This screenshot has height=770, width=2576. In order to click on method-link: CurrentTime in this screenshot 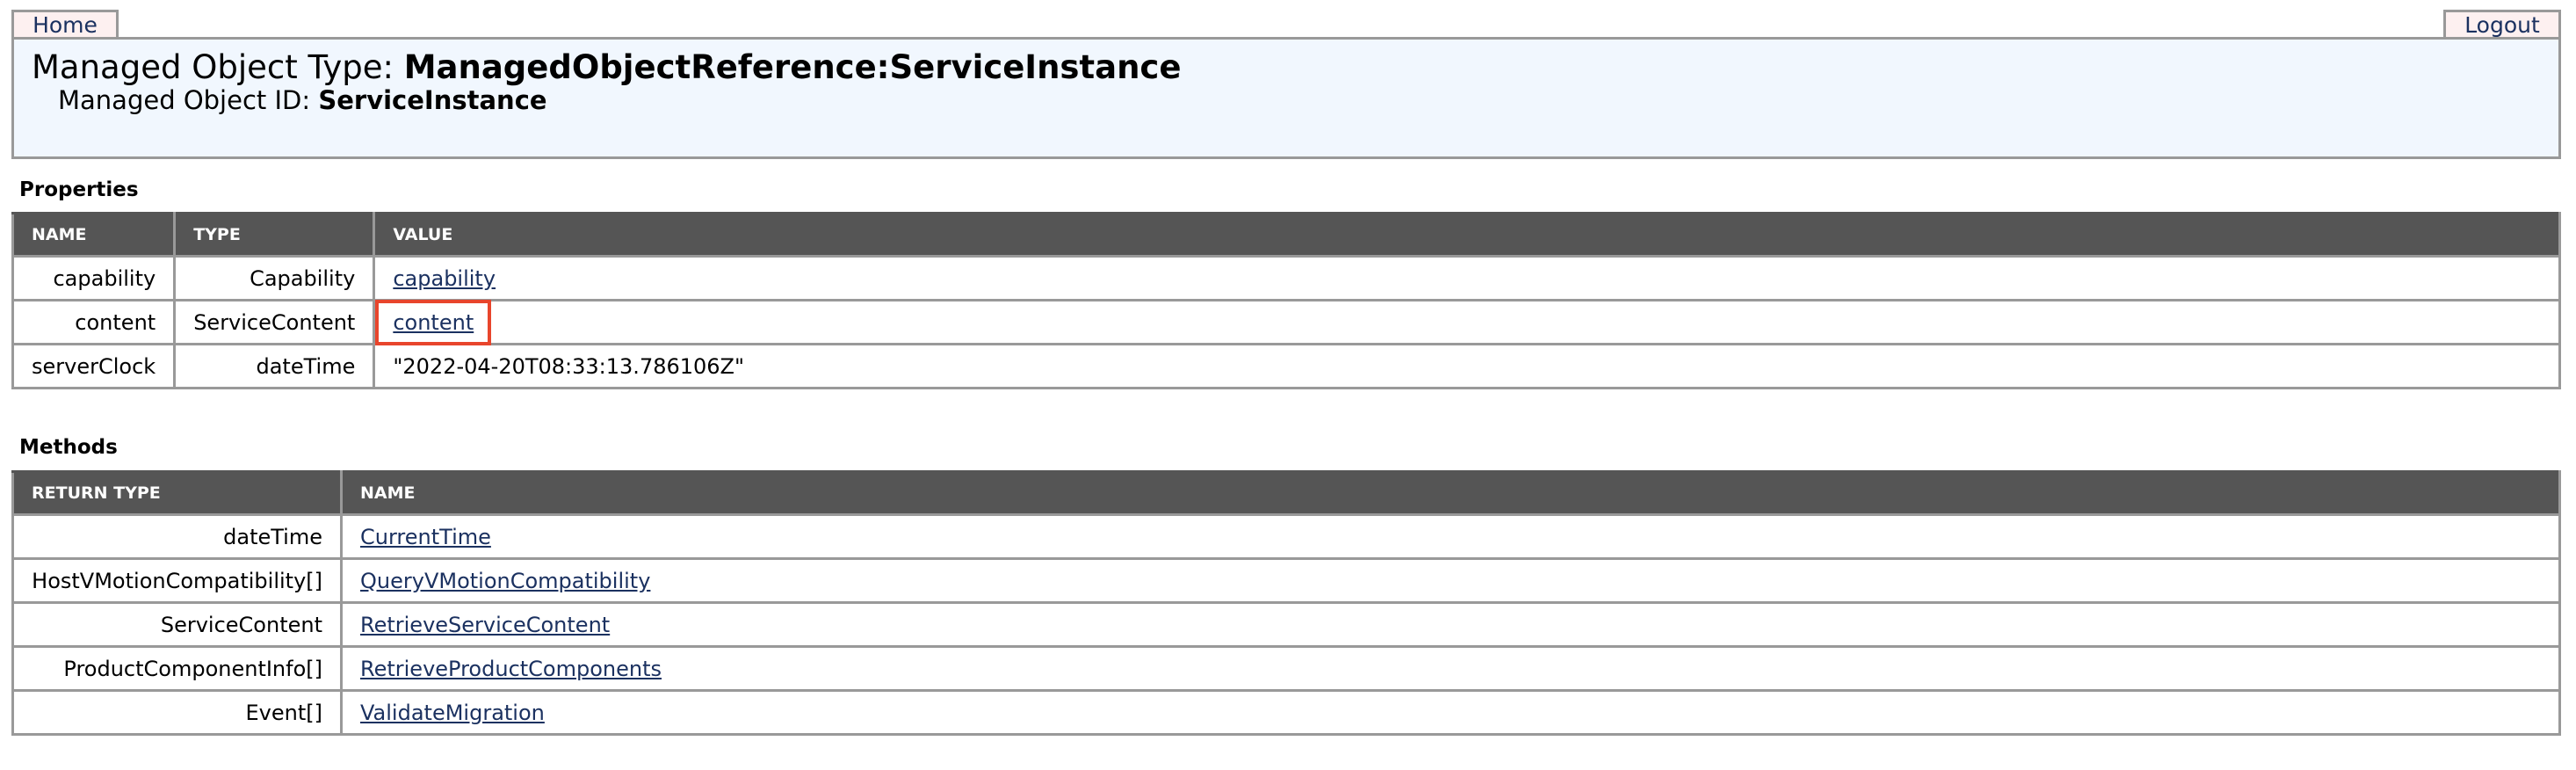, I will do `click(425, 536)`.